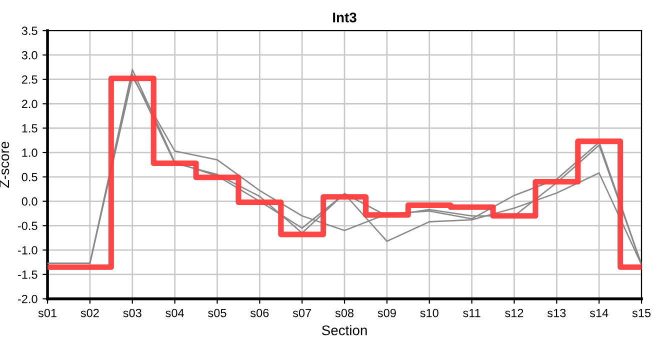 The width and height of the screenshot is (660, 360). What do you see at coordinates (556, 313) in the screenshot?
I see `x-tick-label: s13` at bounding box center [556, 313].